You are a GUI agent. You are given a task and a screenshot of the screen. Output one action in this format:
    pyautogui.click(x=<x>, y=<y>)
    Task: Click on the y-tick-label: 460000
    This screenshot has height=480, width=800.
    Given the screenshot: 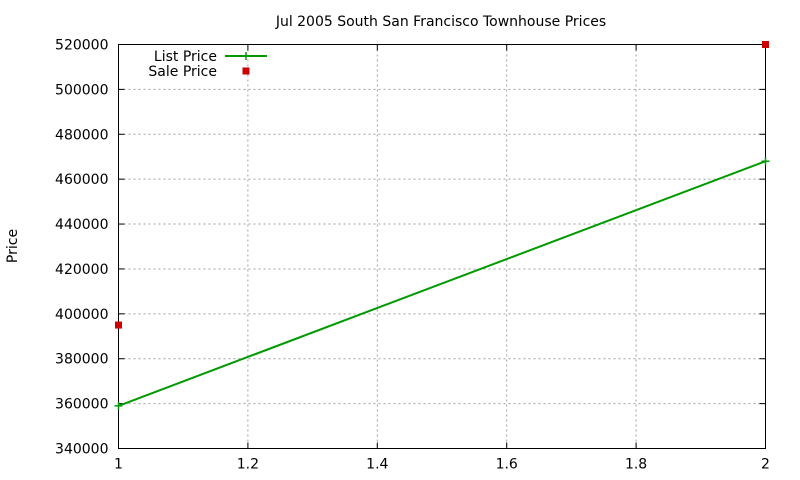 What is the action you would take?
    pyautogui.click(x=81, y=180)
    